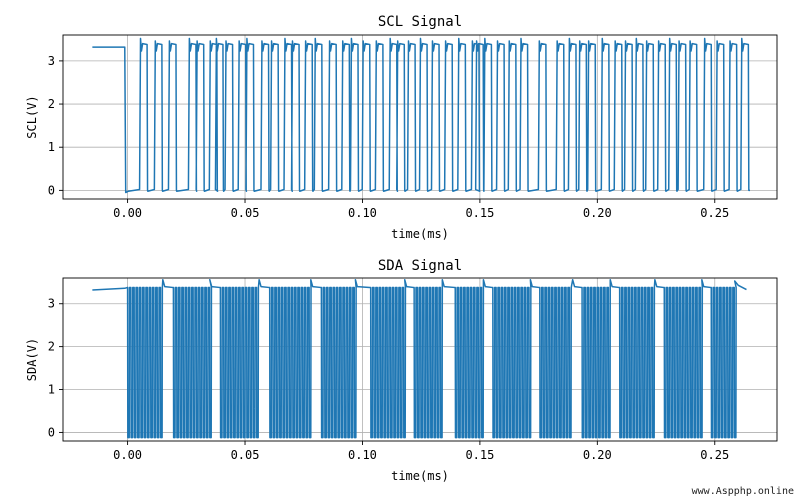  I want to click on watermark: www.Aspphp.online, so click(742, 491).